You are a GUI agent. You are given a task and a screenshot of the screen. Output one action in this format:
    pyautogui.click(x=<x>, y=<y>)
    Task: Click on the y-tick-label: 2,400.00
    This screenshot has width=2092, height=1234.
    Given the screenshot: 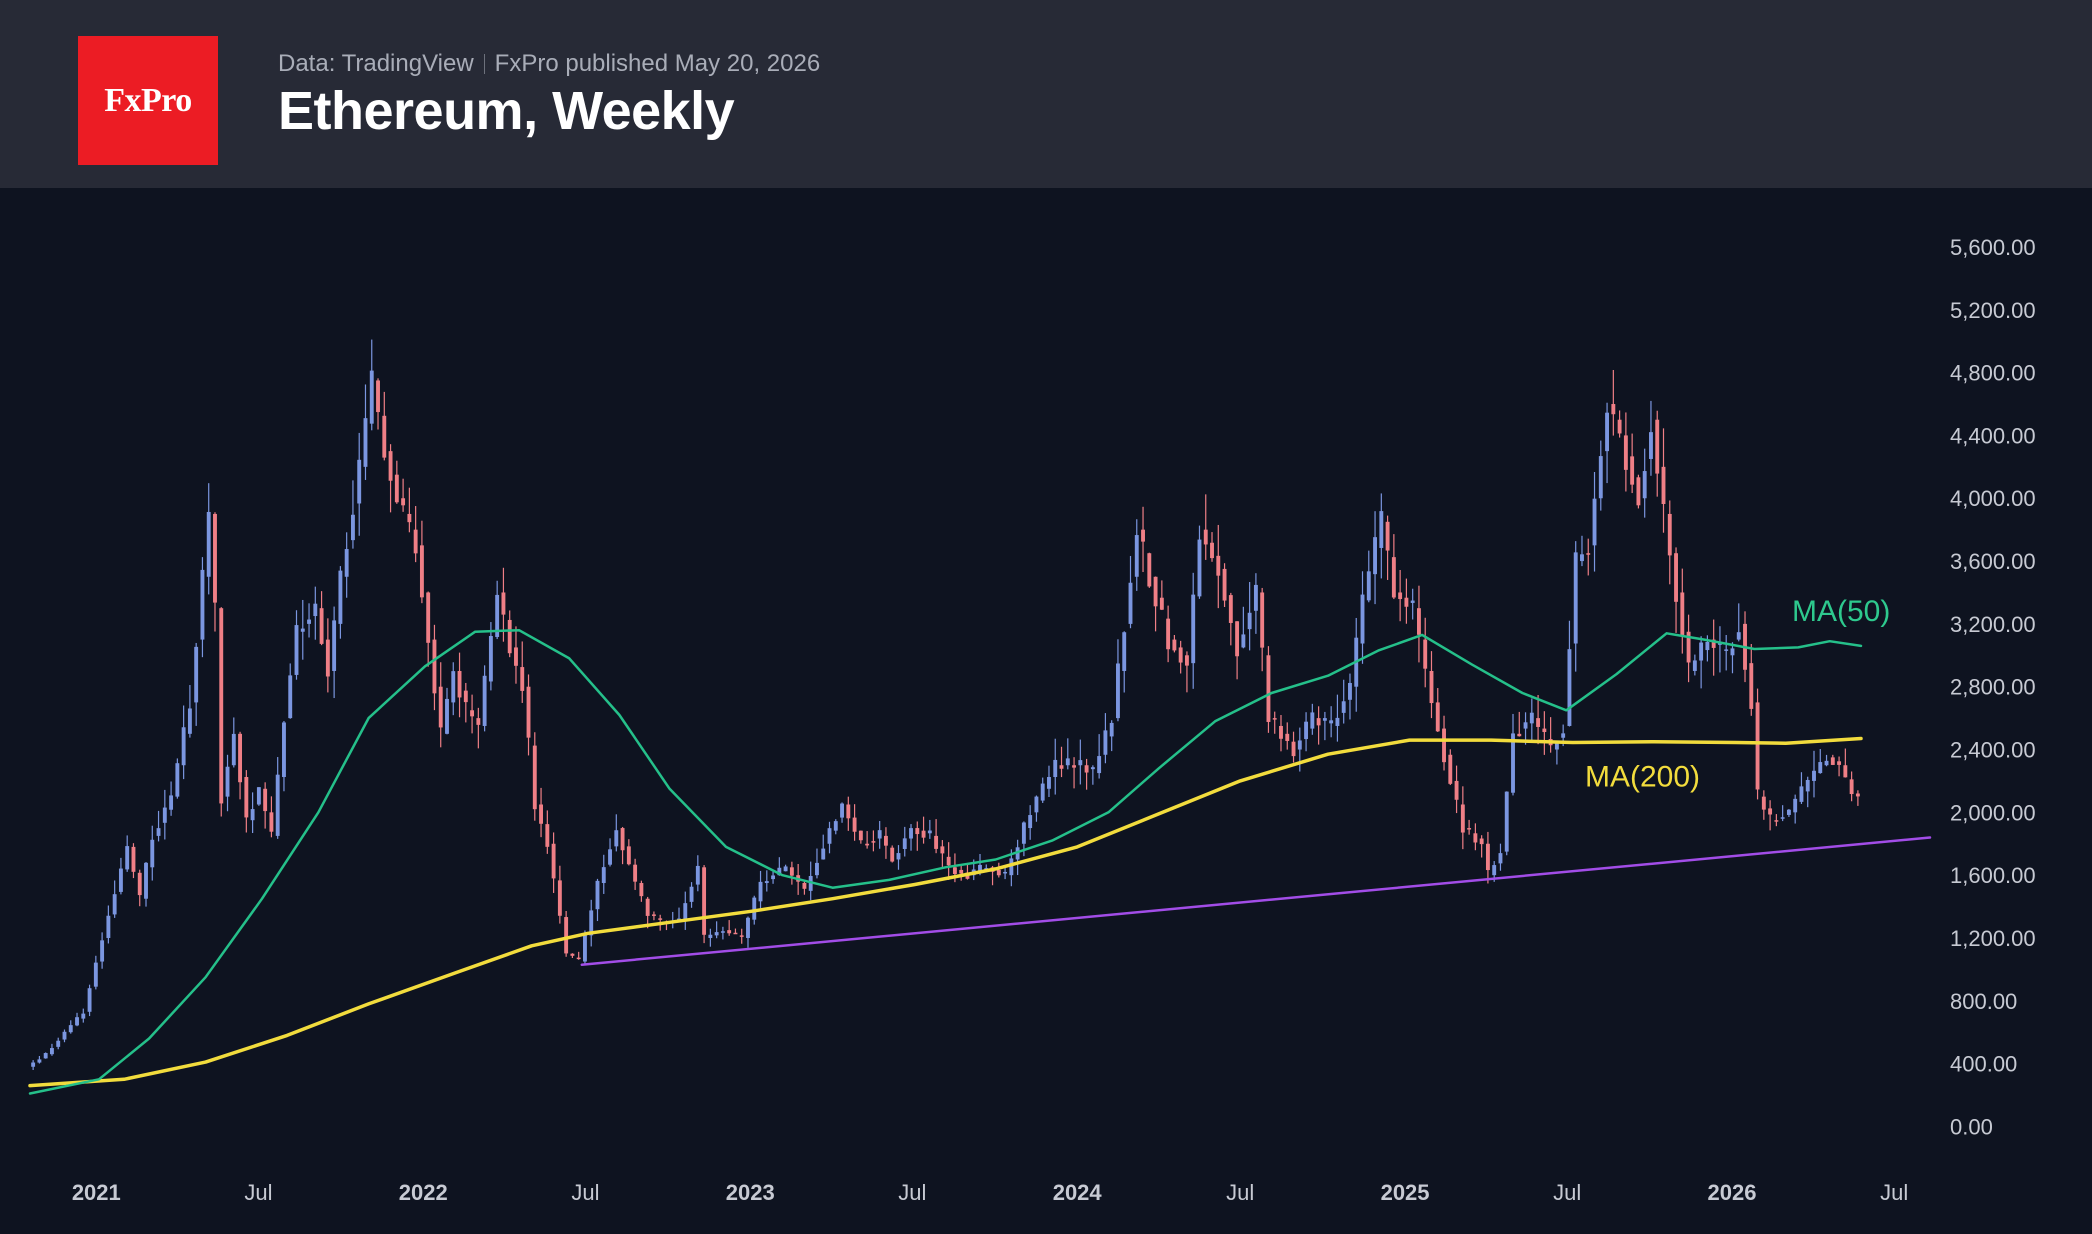 What is the action you would take?
    pyautogui.click(x=1993, y=750)
    